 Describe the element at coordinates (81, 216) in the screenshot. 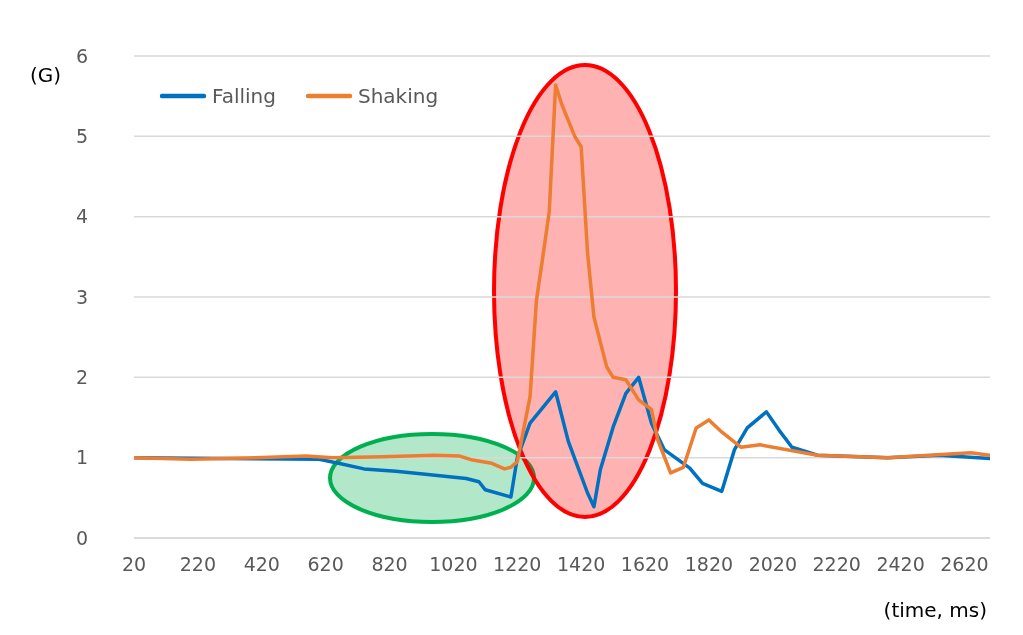

I see `y-tick-label: 4` at that location.